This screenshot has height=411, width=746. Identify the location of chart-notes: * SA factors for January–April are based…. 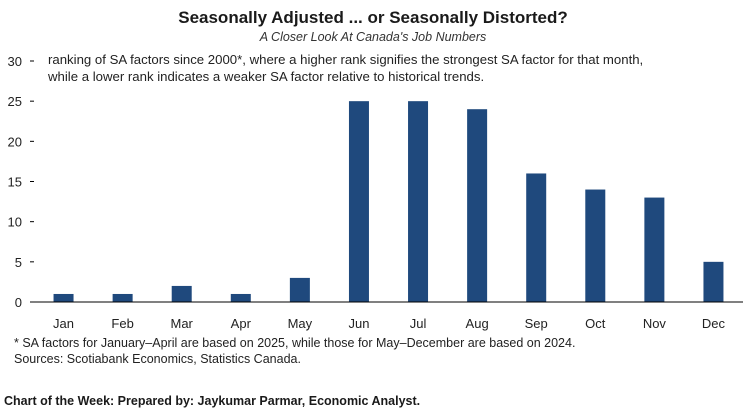
(294, 351).